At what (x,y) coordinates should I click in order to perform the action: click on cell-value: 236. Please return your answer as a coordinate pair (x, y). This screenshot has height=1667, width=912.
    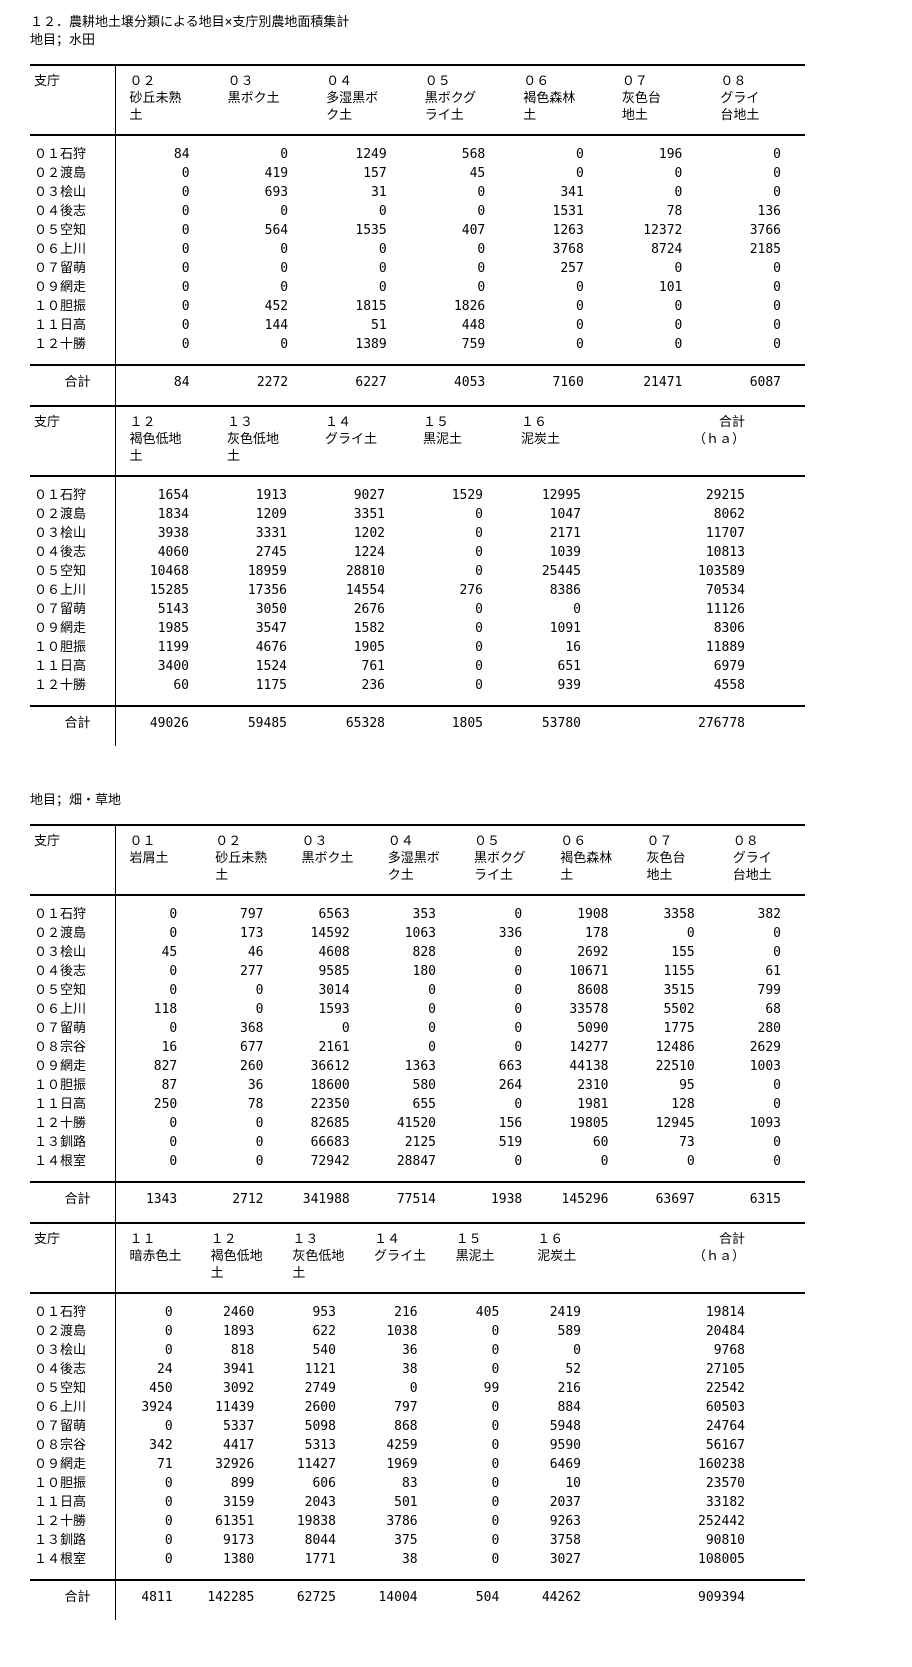
    Looking at the image, I should click on (373, 685).